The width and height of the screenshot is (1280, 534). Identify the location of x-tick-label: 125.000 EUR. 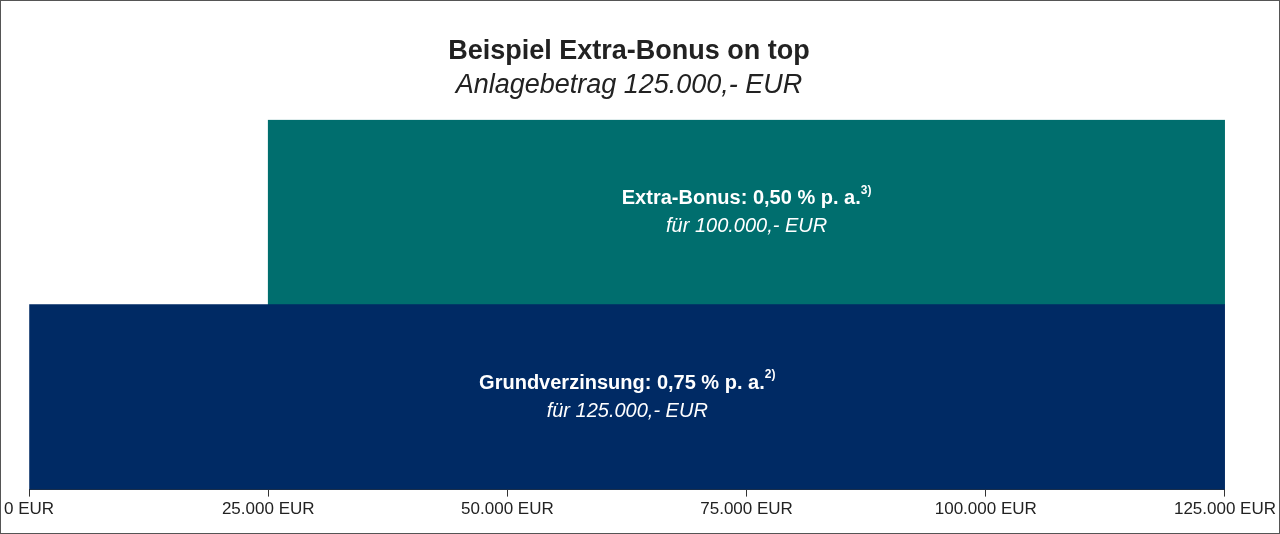
(1225, 509).